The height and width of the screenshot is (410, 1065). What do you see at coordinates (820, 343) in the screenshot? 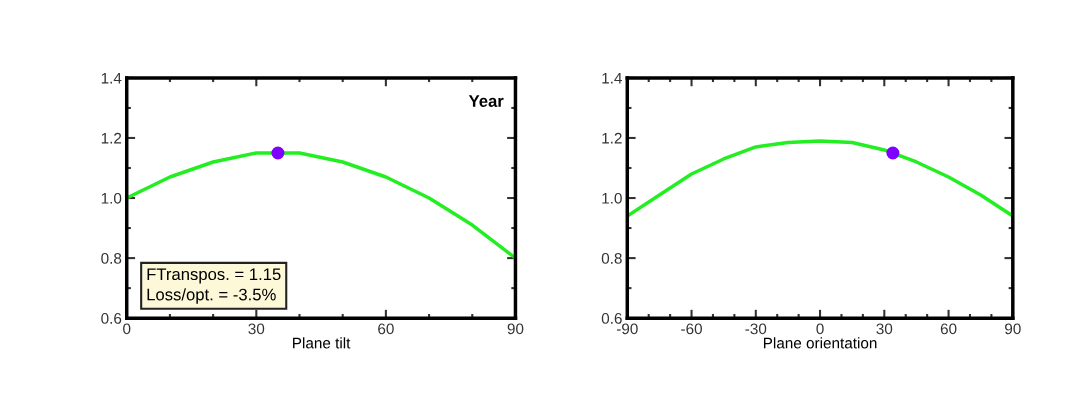
I see `x-axis-title: Plane orientation` at bounding box center [820, 343].